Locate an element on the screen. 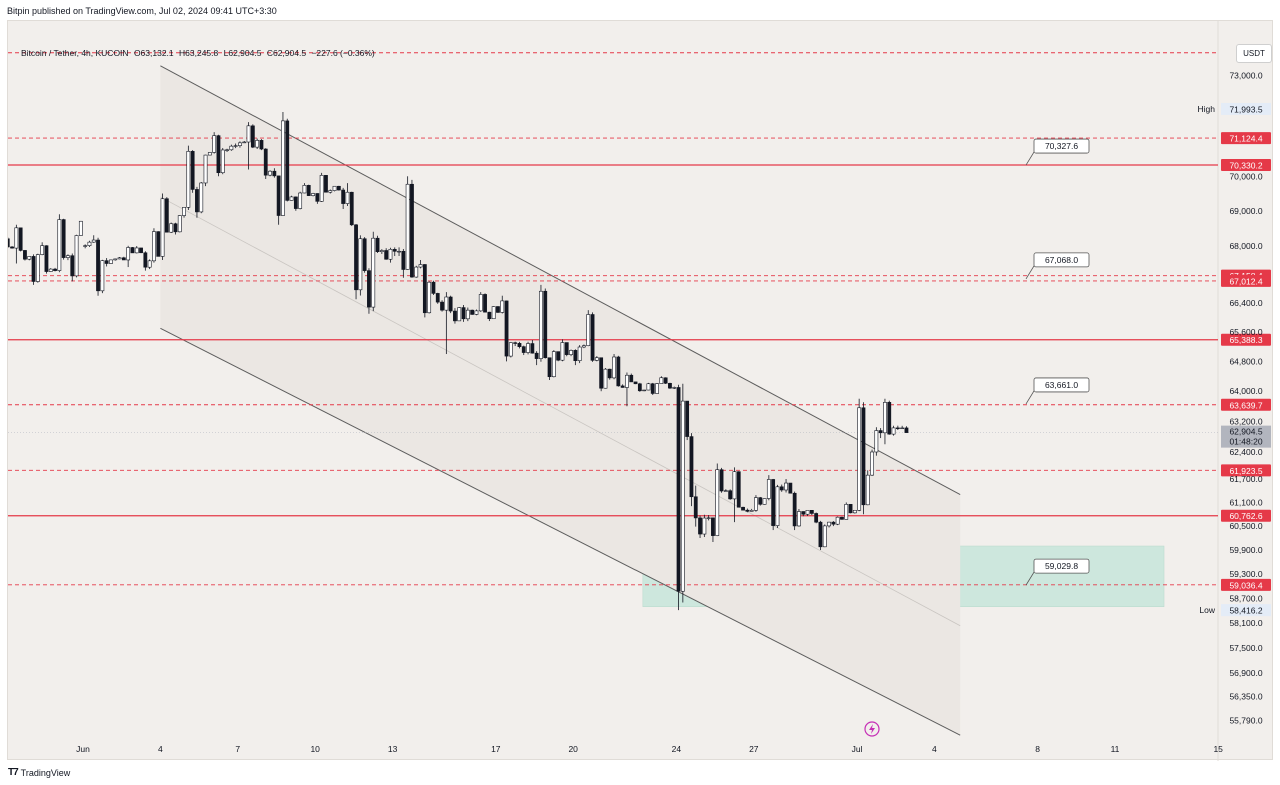  callout-pointer is located at coordinates (1032, 158).